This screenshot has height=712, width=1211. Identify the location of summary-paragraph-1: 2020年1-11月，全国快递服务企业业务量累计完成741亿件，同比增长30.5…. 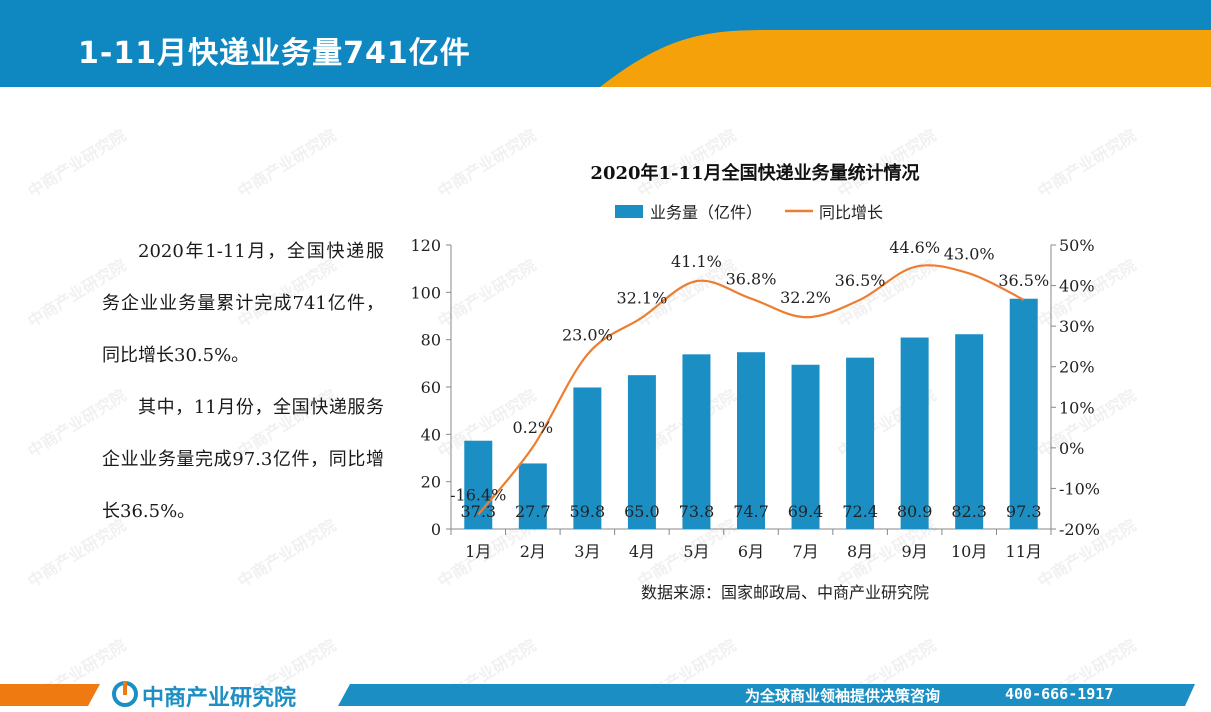
(243, 303).